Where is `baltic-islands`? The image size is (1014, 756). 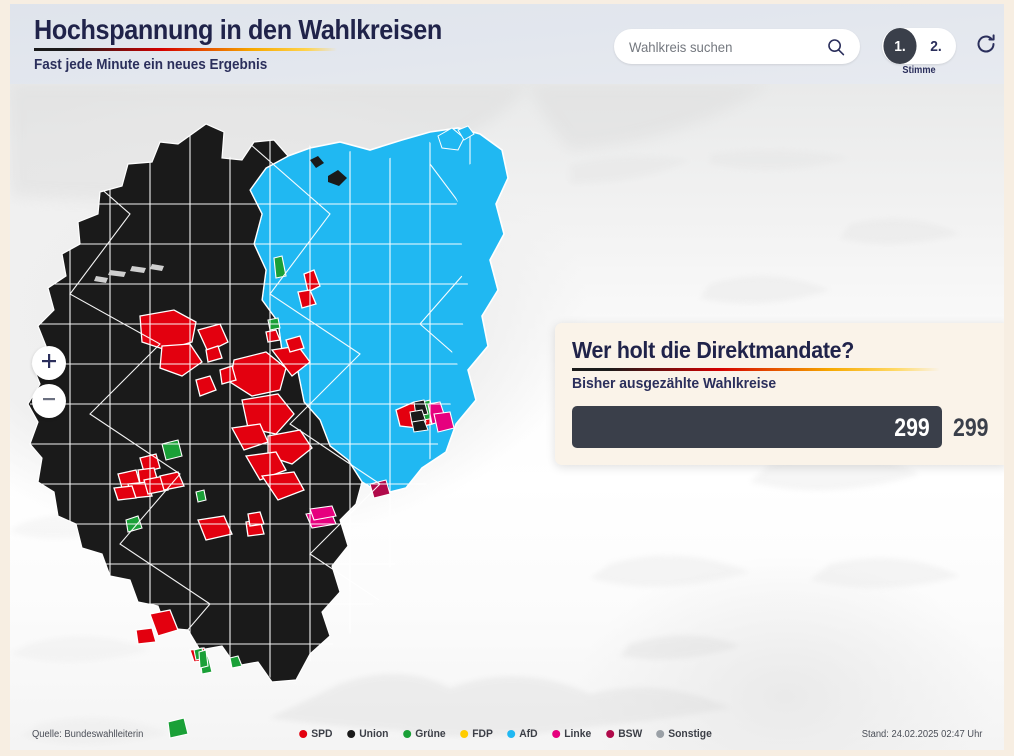 baltic-islands is located at coordinates (328, 171).